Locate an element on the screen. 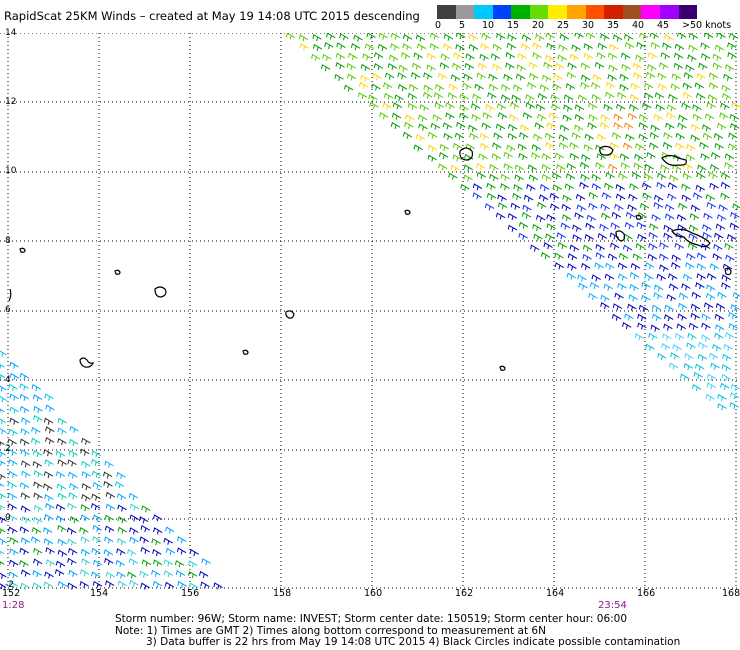  colorbar-label: 5 is located at coordinates (462, 25).